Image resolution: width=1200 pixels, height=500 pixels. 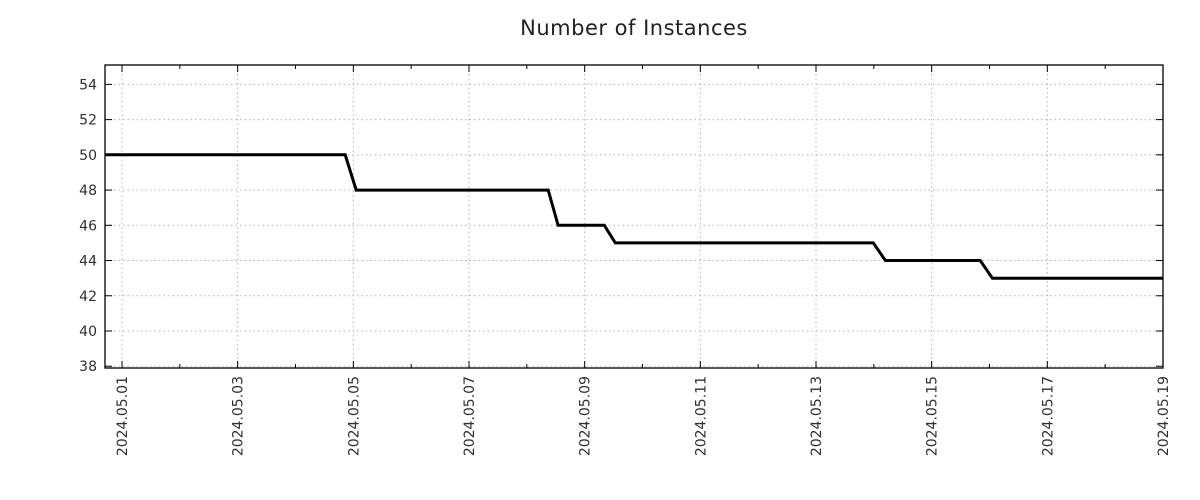 I want to click on x-tick-label: 2024.05.15, so click(x=933, y=416).